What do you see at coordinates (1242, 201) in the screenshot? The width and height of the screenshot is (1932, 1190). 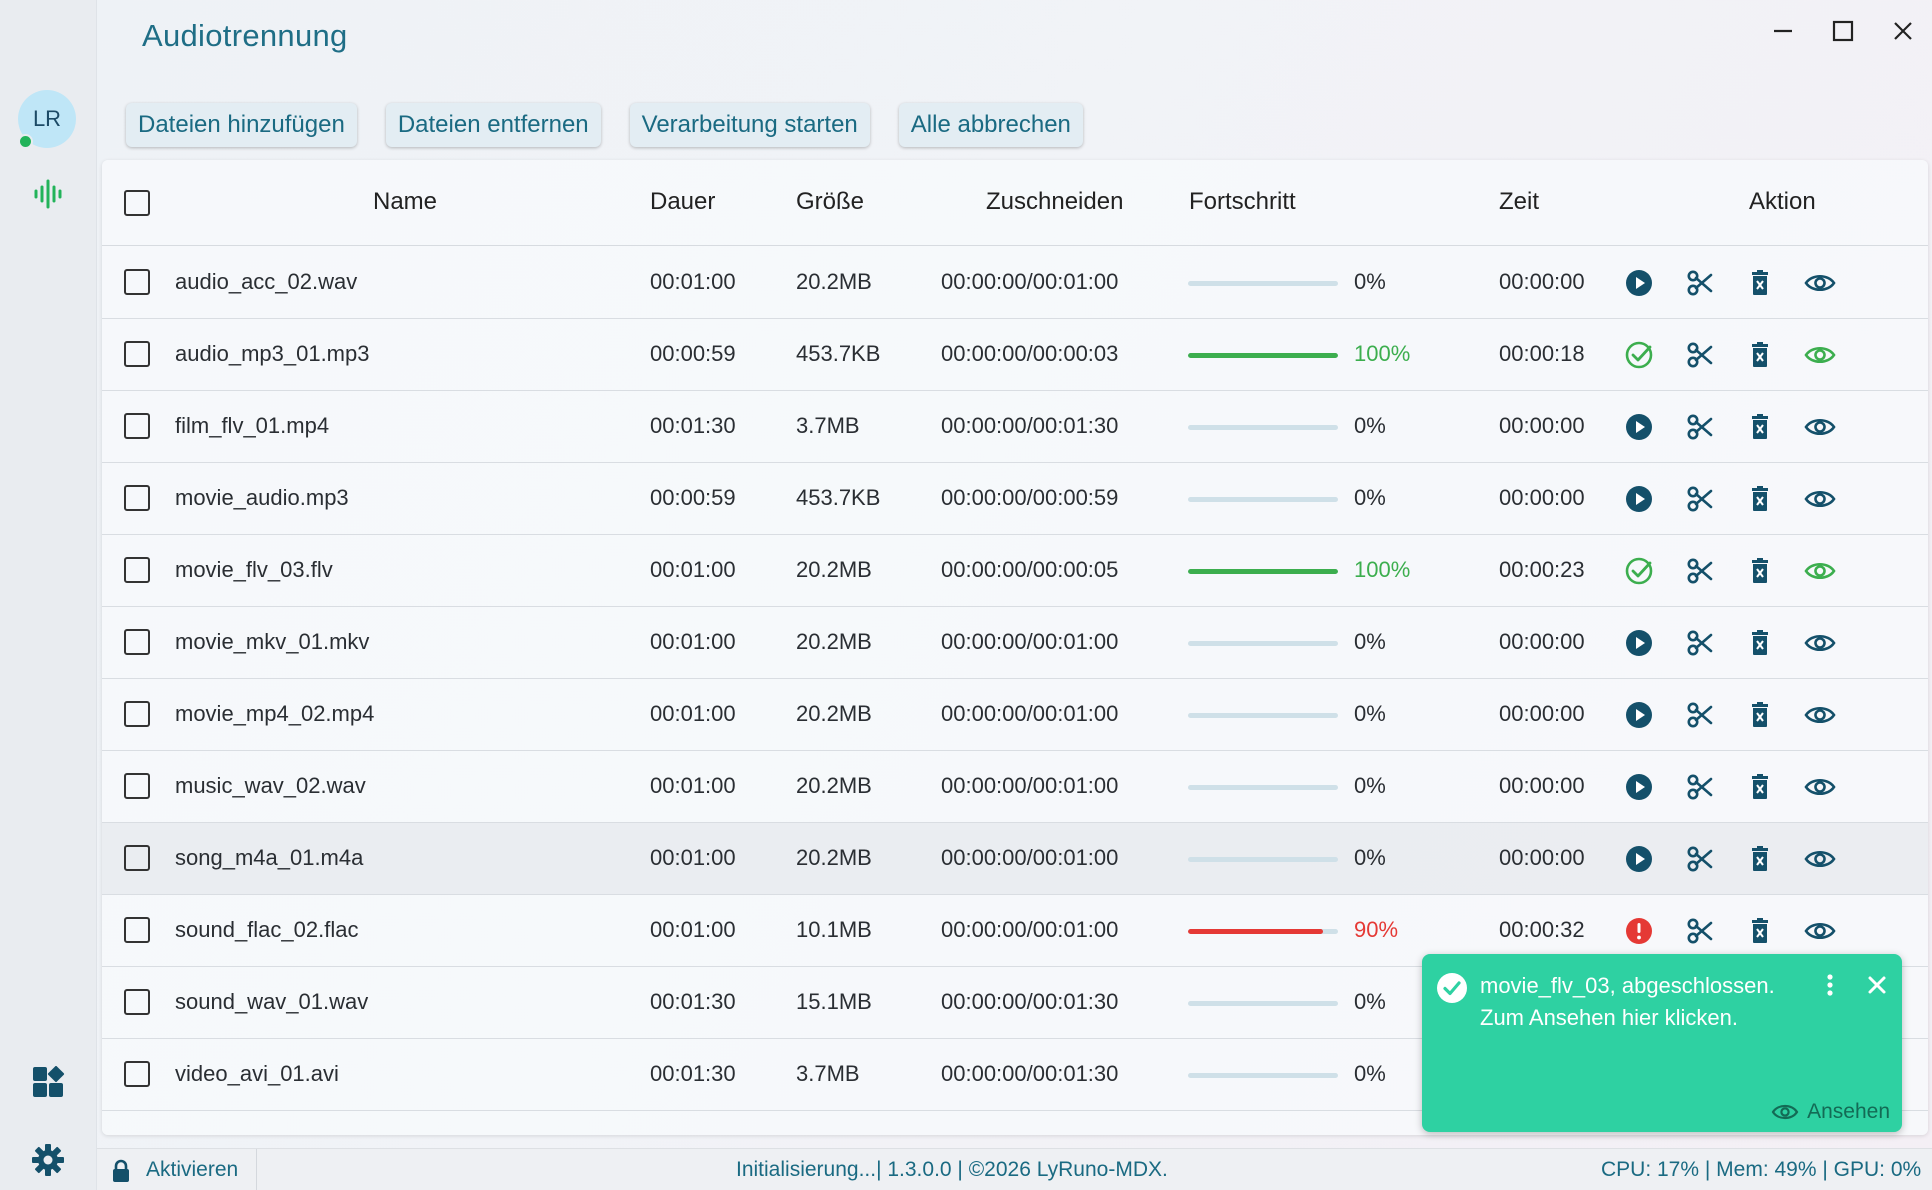 I see `column-header-progress: Fortschritt` at bounding box center [1242, 201].